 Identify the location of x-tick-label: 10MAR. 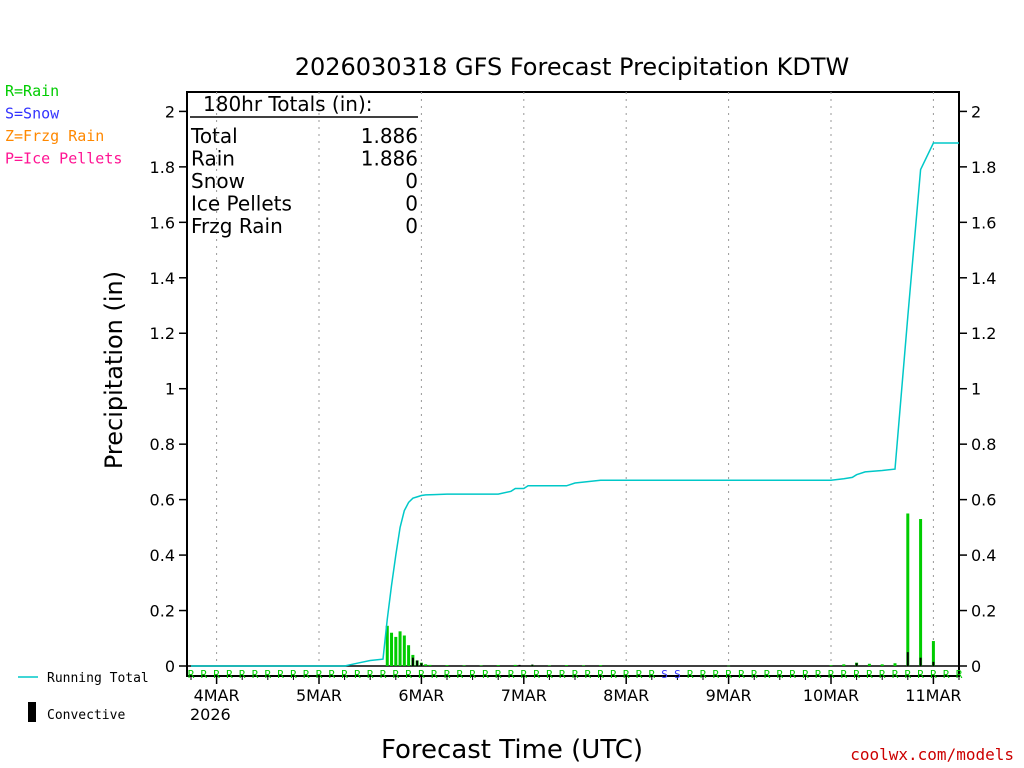
(831, 695).